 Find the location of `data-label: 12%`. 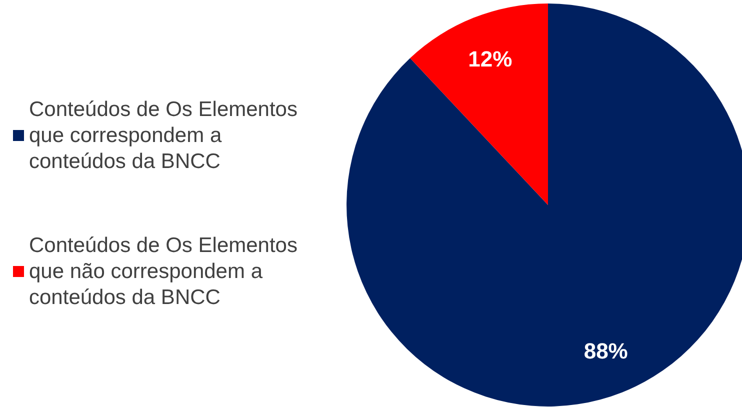

data-label: 12% is located at coordinates (490, 59).